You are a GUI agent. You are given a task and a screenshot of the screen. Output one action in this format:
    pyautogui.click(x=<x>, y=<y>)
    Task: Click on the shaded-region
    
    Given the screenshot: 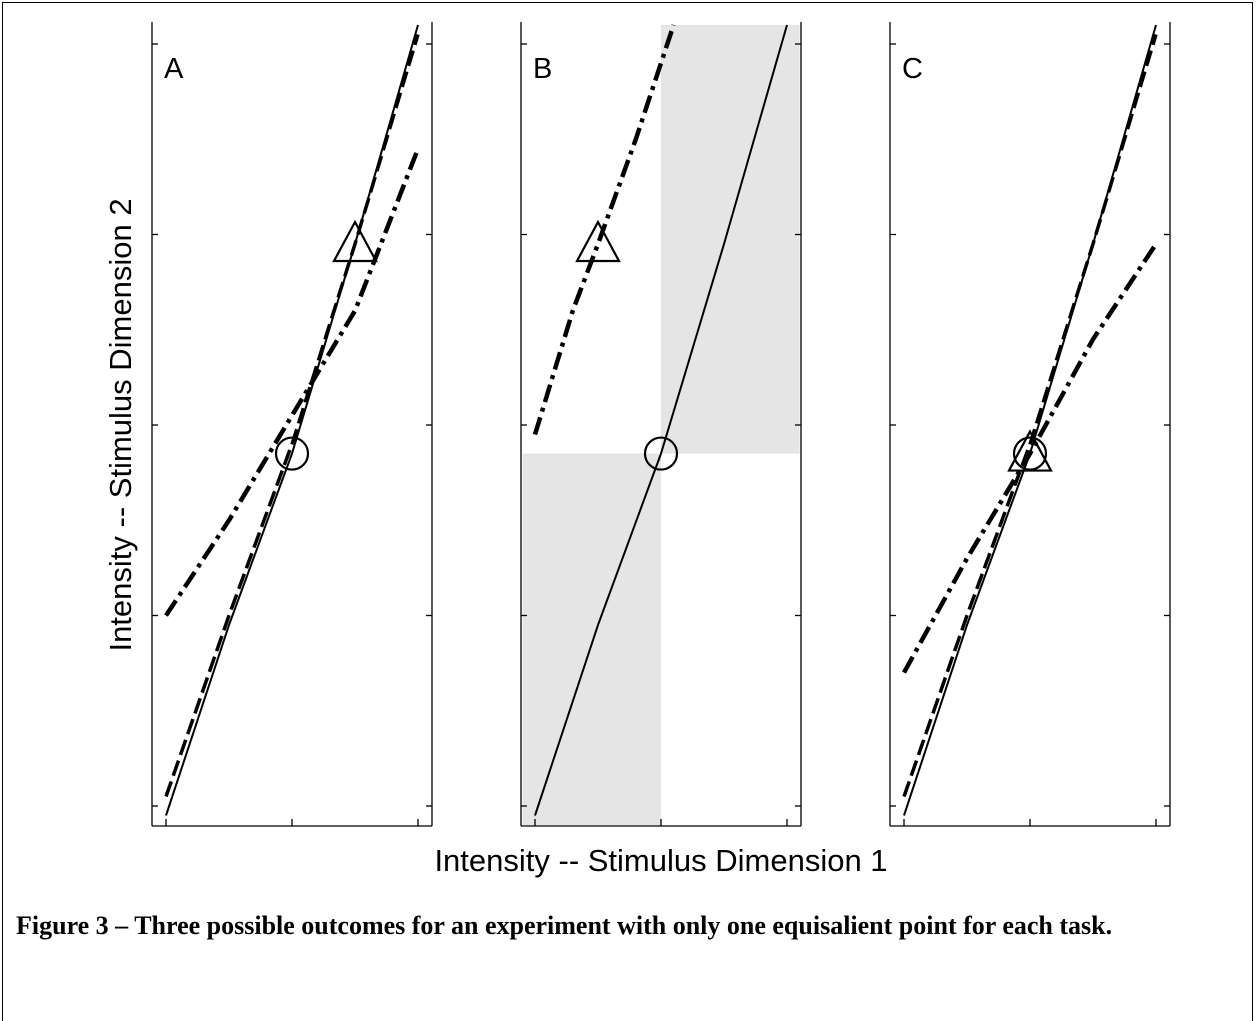 What is the action you would take?
    pyautogui.click(x=730, y=239)
    